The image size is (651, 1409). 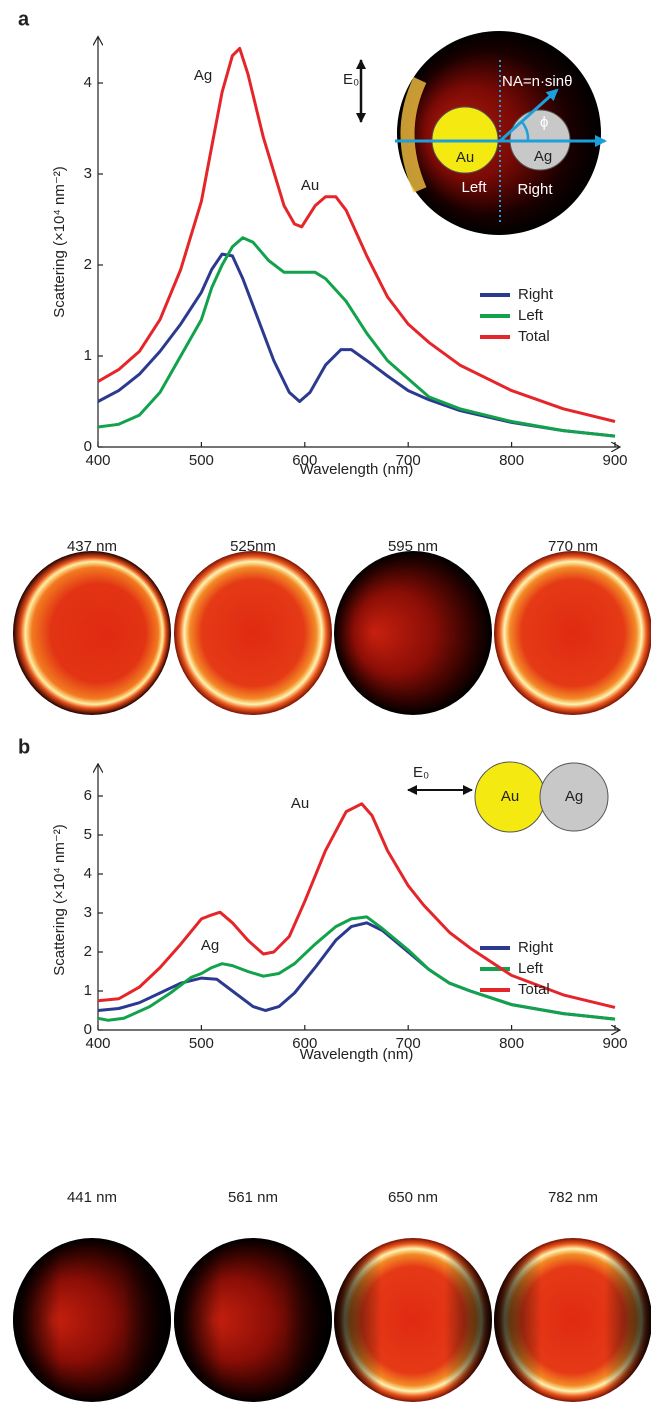 I want to click on y-tick-label: 5, so click(x=88, y=834).